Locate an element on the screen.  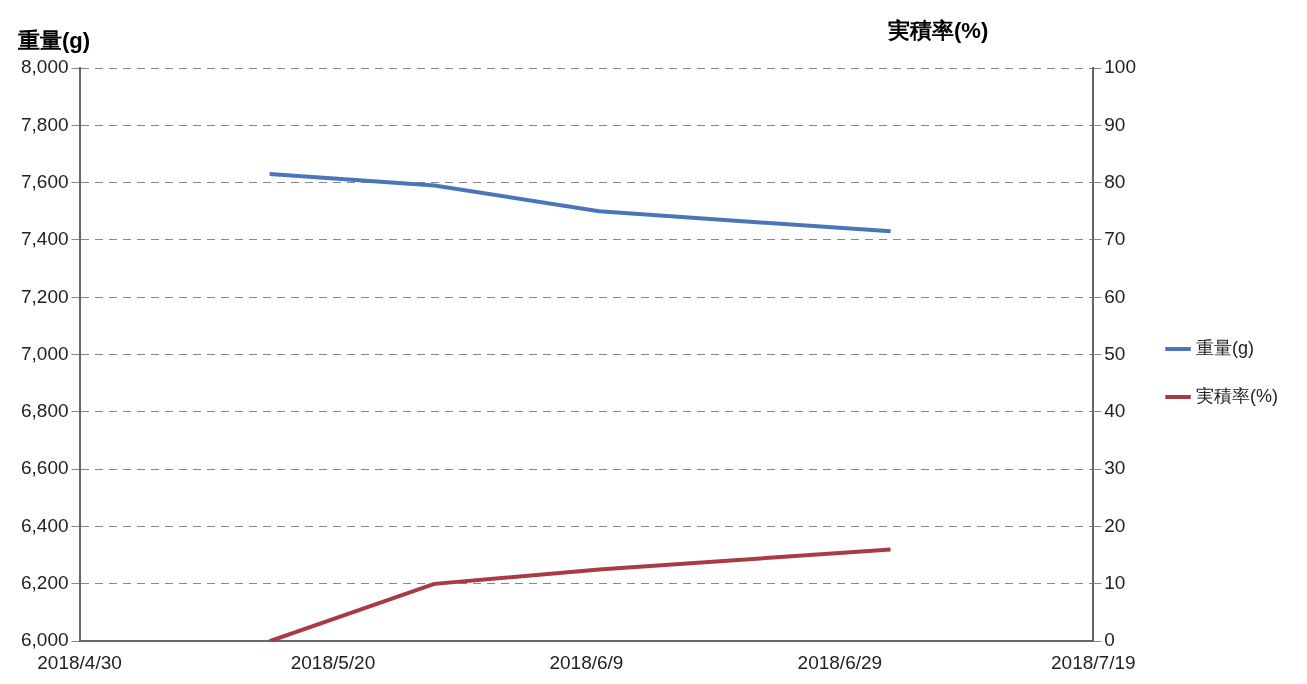
x-tick-label: 2018/6/9 is located at coordinates (586, 662).